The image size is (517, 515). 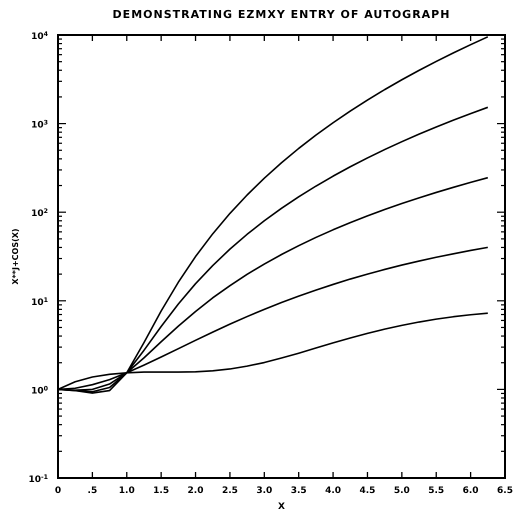 I want to click on x-tick-label: 3.0, so click(x=264, y=491).